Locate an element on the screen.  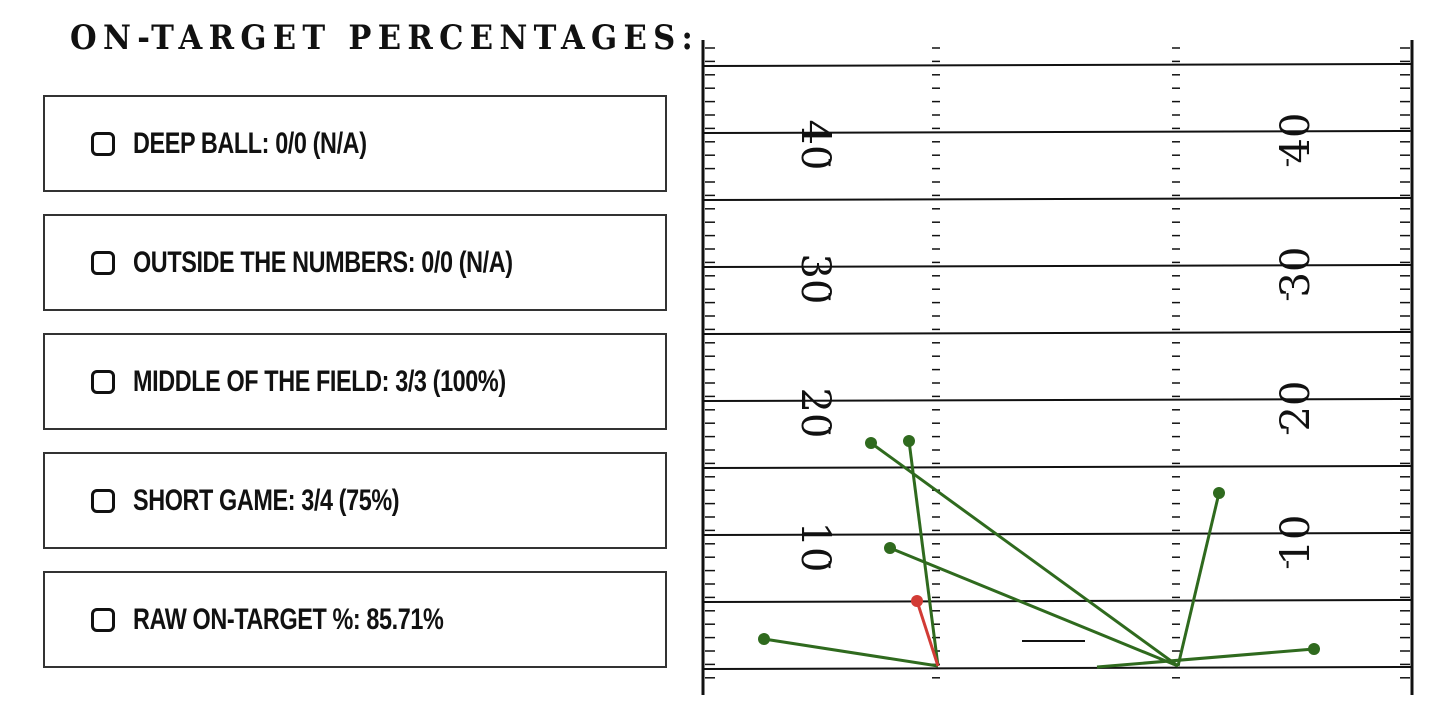
yard-number-right-10: 10 is located at coordinates (1296, 540).